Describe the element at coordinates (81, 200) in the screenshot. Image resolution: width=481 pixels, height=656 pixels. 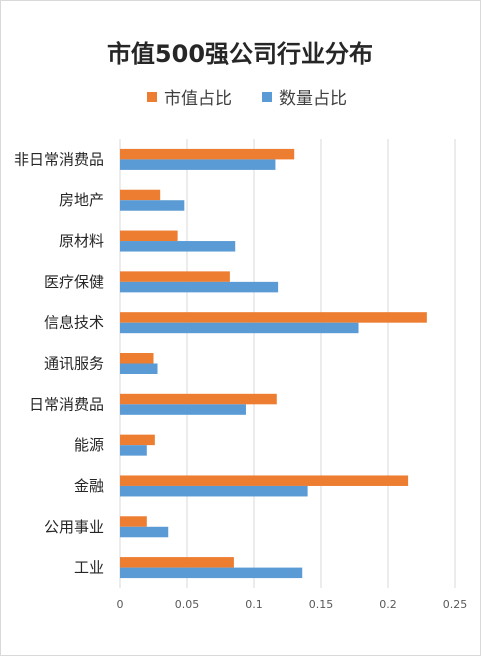
I see `category-label: 房地产` at that location.